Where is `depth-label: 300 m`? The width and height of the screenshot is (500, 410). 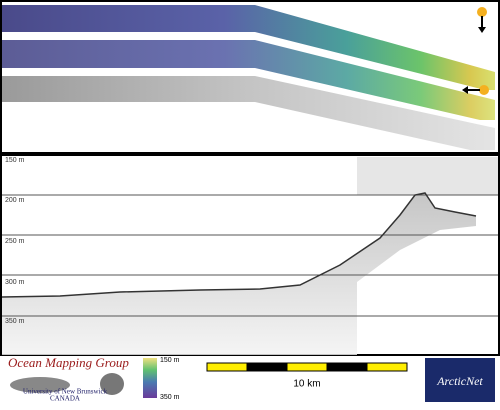 depth-label: 300 m is located at coordinates (15, 282).